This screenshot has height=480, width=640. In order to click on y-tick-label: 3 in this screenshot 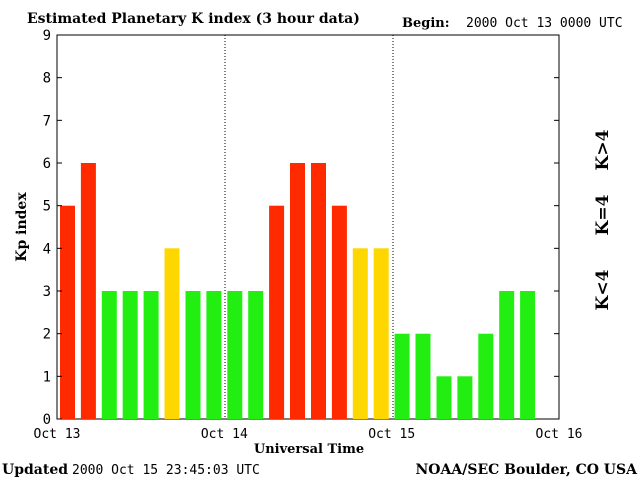, I will do `click(47, 292)`.